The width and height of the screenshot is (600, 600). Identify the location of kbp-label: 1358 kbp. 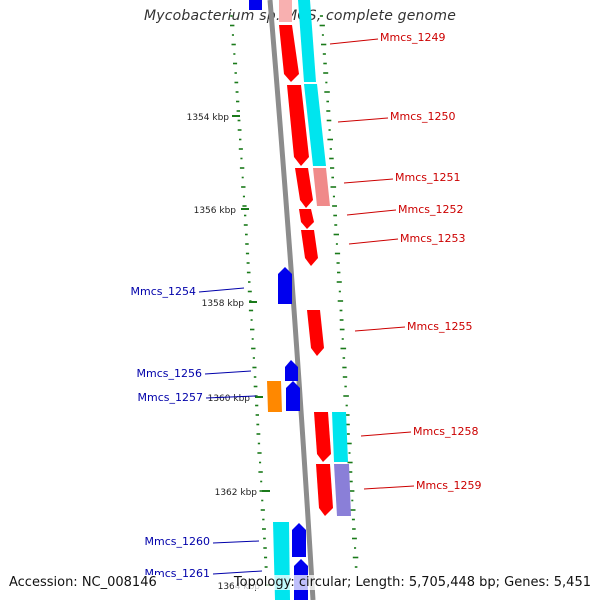
(223, 304).